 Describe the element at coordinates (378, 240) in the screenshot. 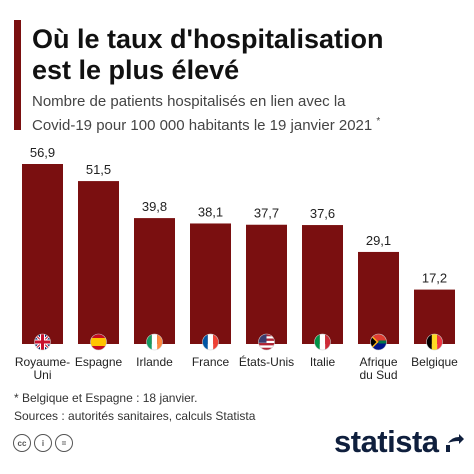

I see `value-label-6: 29,1` at that location.